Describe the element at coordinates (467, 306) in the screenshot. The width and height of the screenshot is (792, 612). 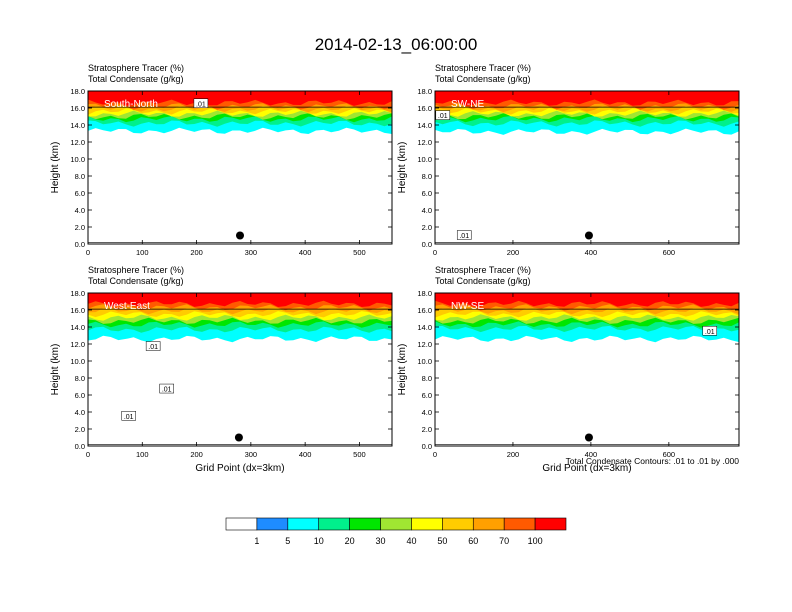
I see `panel-label: NW-SE` at that location.